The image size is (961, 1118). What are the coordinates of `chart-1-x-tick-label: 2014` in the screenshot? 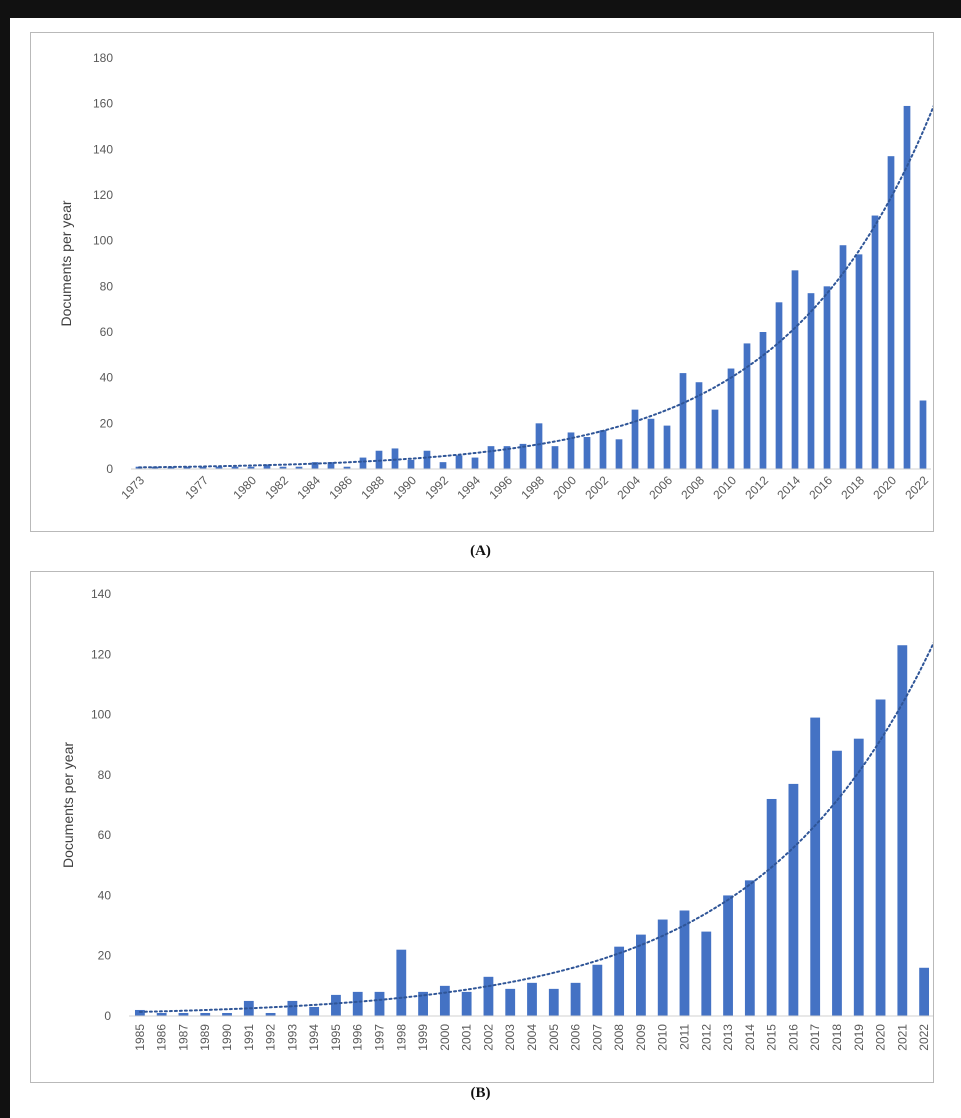 It's located at (750, 1037).